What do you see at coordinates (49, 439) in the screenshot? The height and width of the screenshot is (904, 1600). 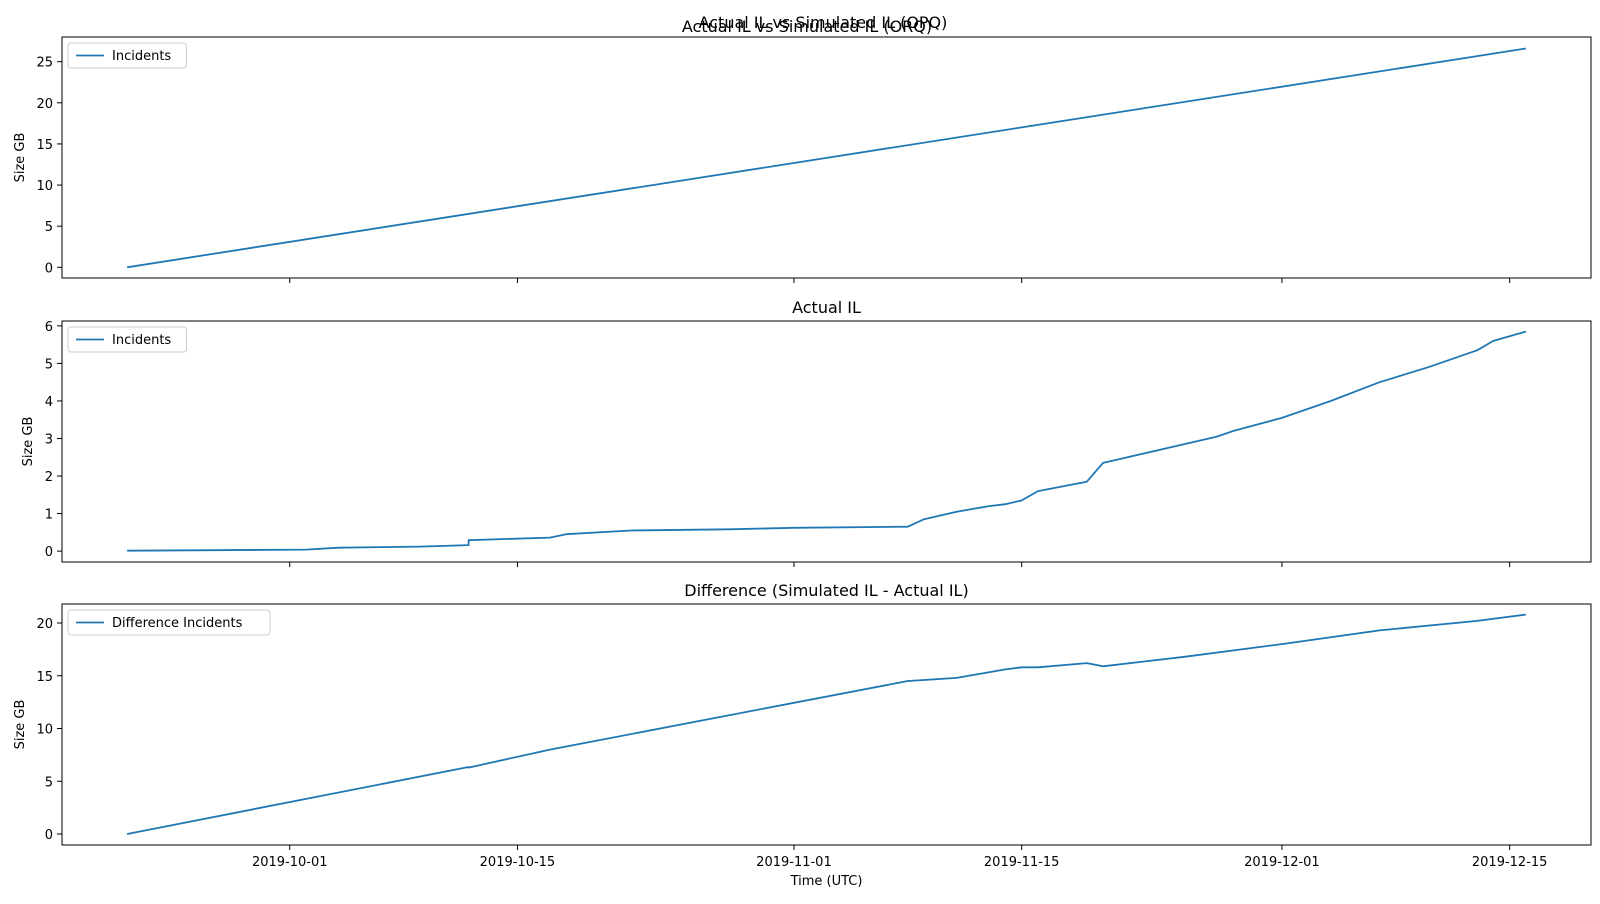 I see `y-tick-label: 3` at bounding box center [49, 439].